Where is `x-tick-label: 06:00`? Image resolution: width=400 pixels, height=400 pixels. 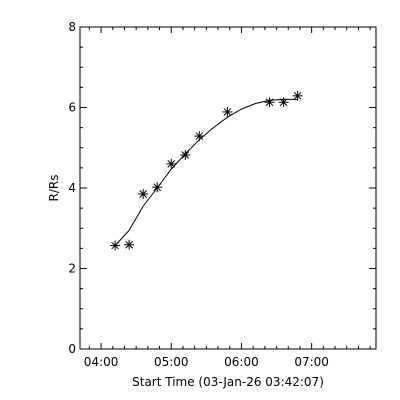 x-tick-label: 06:00 is located at coordinates (241, 362).